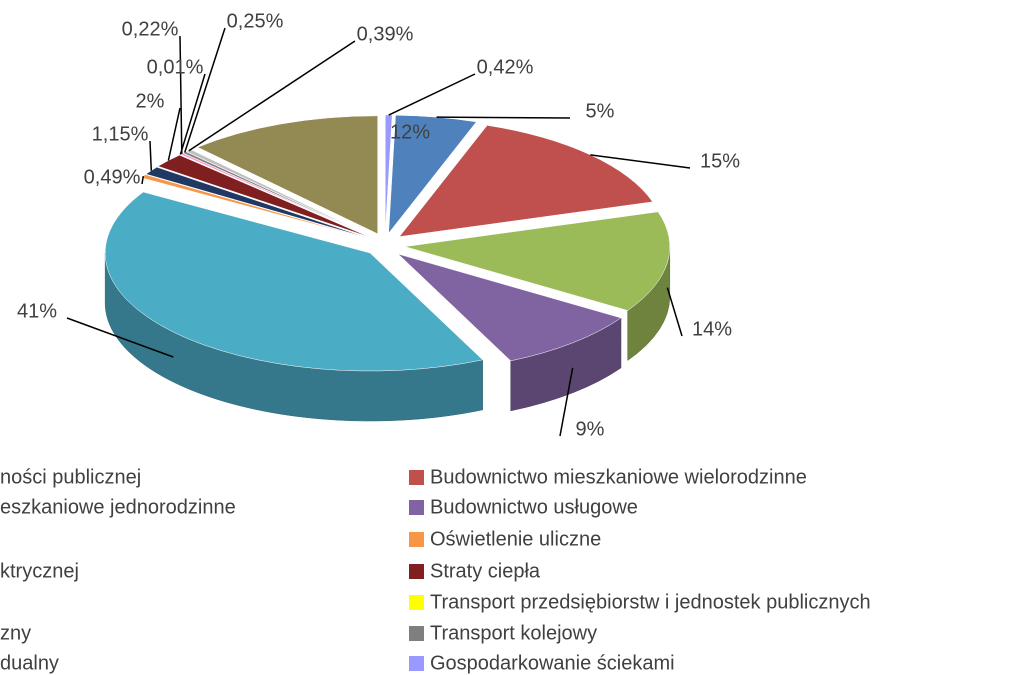 This screenshot has width=1019, height=675. I want to click on legend-label: zny, so click(15, 633).